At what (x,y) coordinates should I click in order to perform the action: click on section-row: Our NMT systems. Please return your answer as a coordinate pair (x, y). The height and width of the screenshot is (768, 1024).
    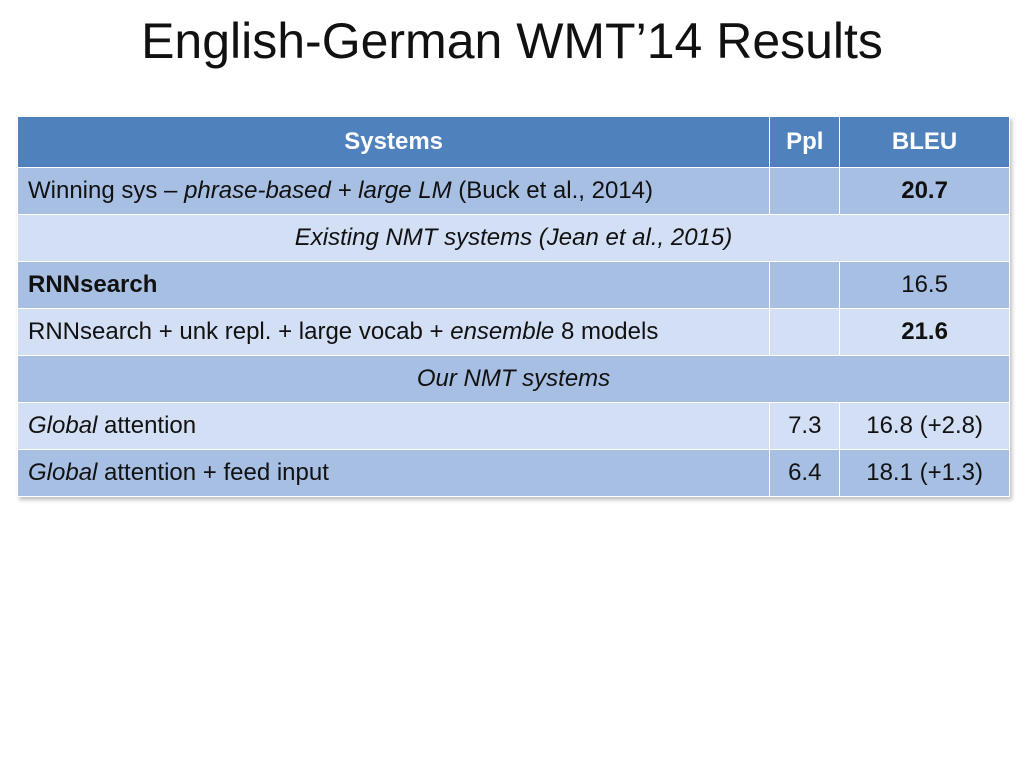
    Looking at the image, I should click on (513, 379).